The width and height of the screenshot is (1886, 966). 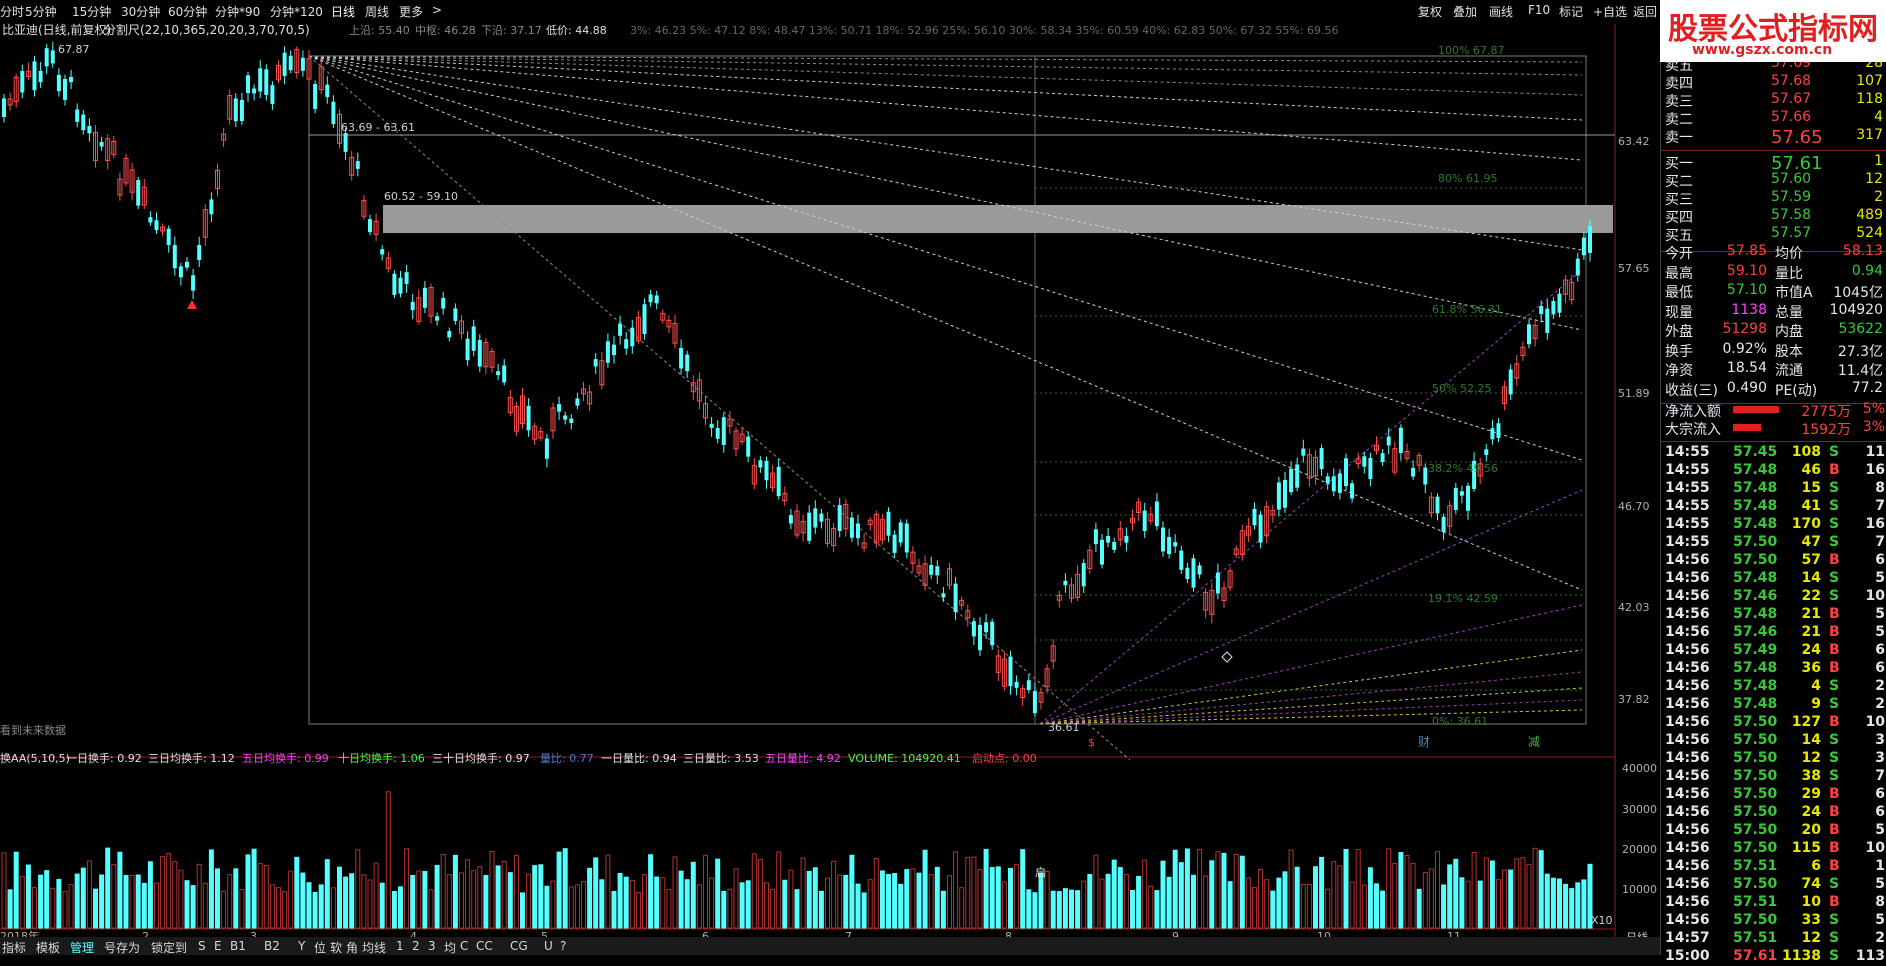 What do you see at coordinates (343, 12) in the screenshot?
I see `period-day: 日线` at bounding box center [343, 12].